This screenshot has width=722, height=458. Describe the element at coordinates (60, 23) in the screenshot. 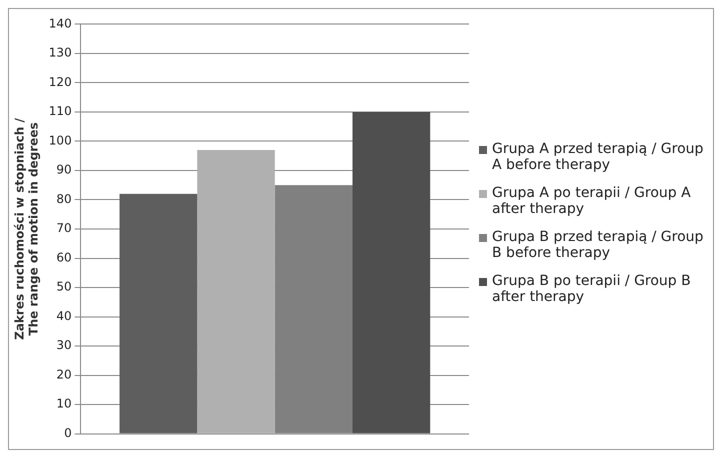

I see `y-tick-label: 140` at that location.